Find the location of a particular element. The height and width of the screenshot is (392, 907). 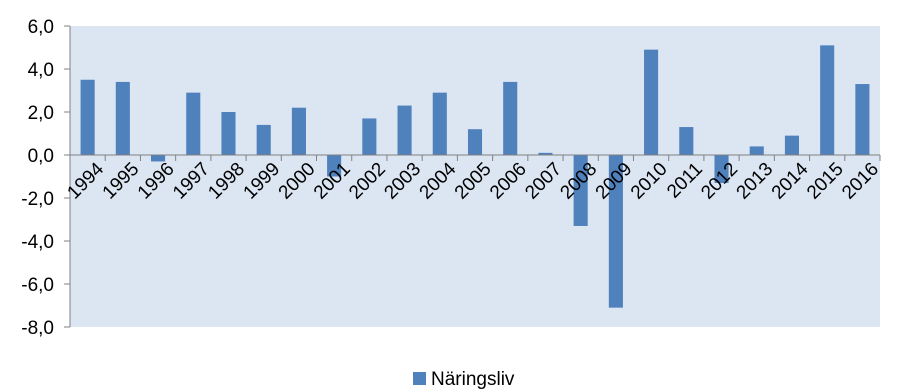

bar-1998 is located at coordinates (228, 133).